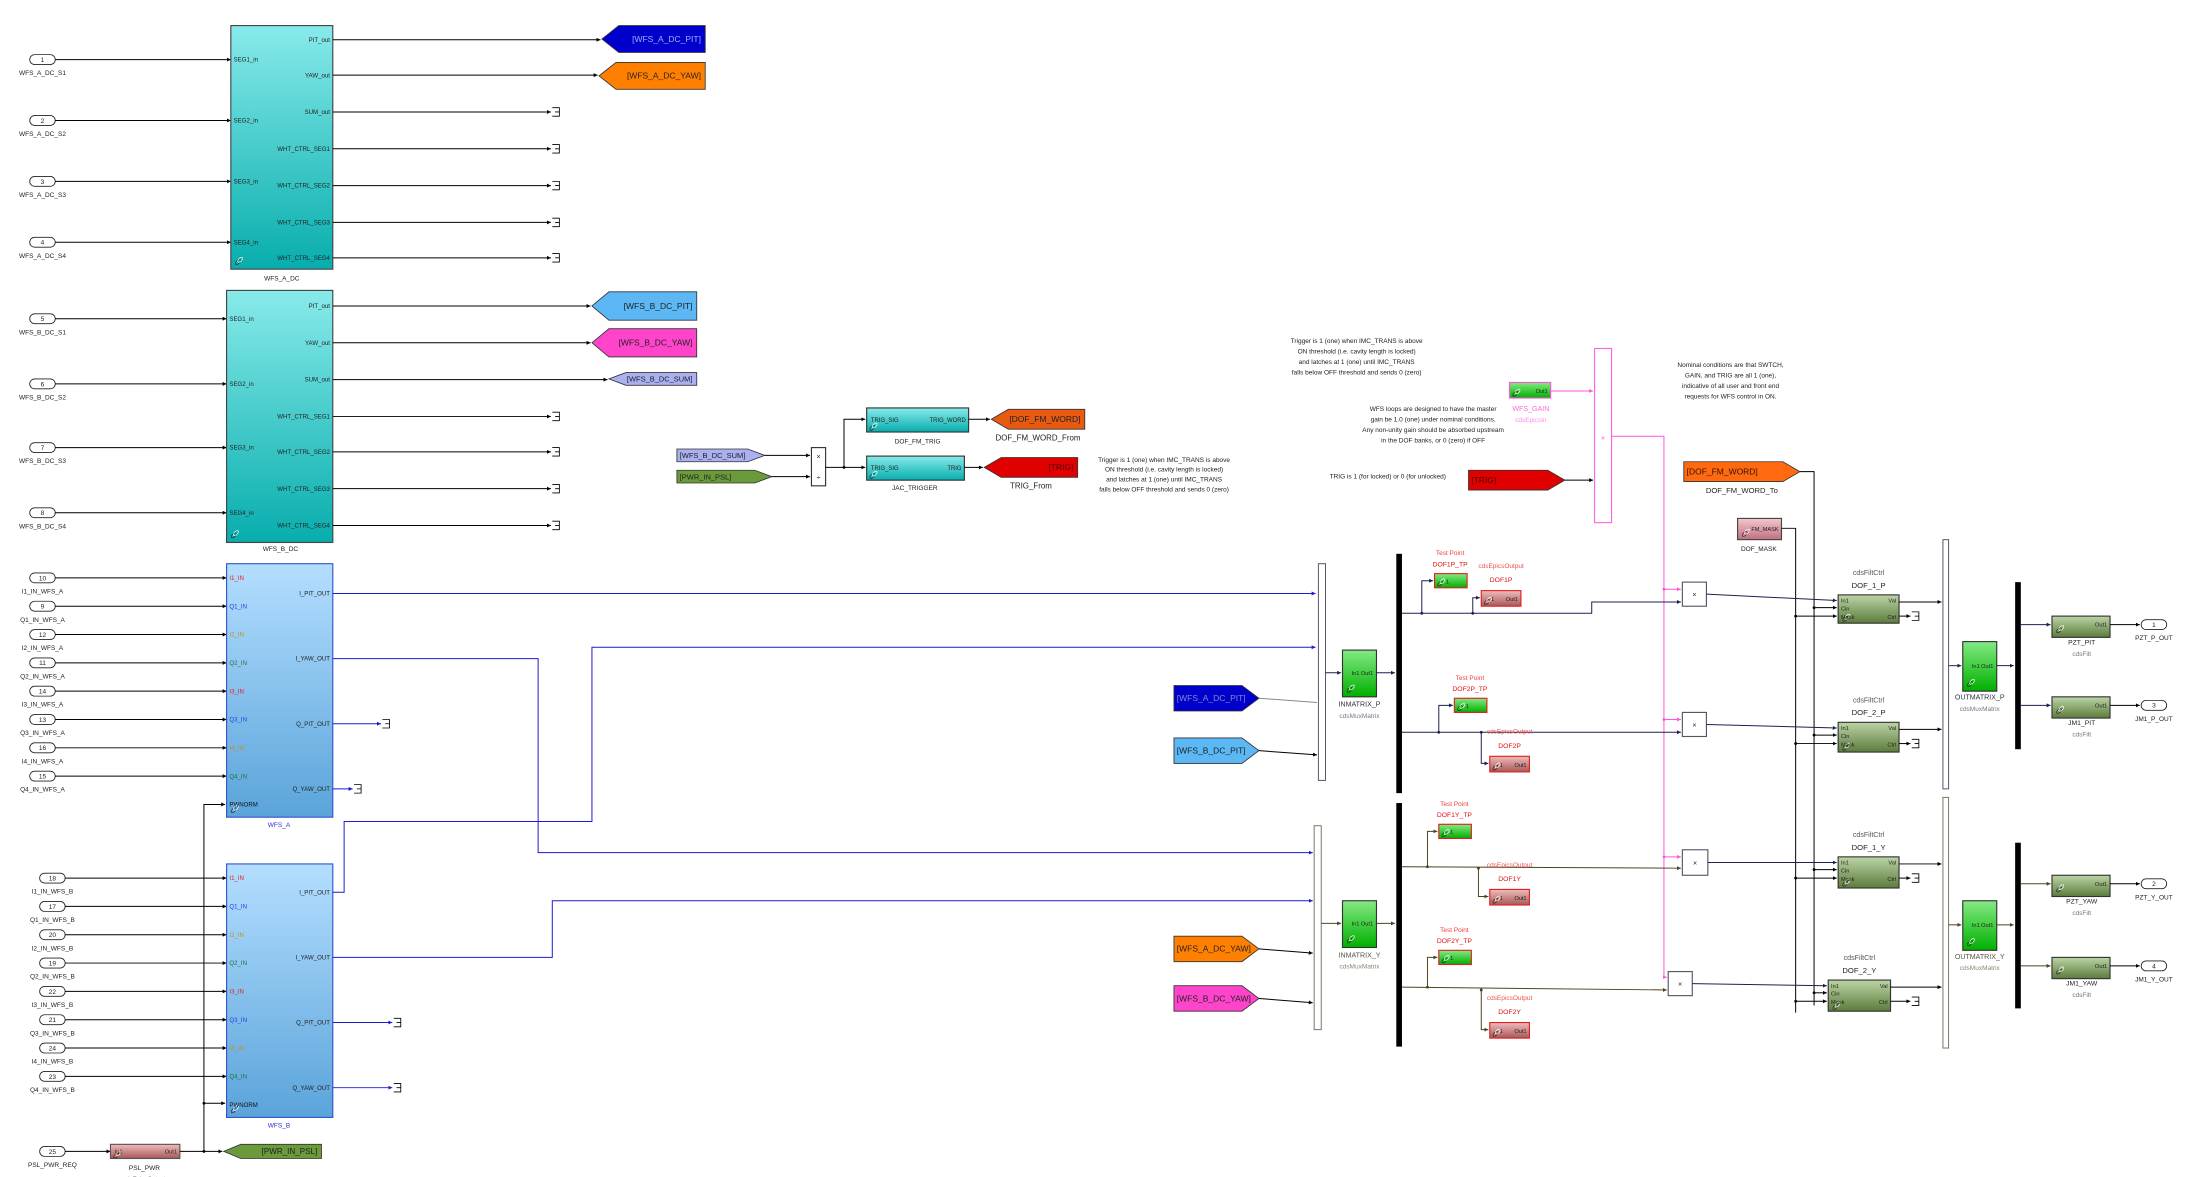  I want to click on filter-ctrl-block, so click(1868, 737).